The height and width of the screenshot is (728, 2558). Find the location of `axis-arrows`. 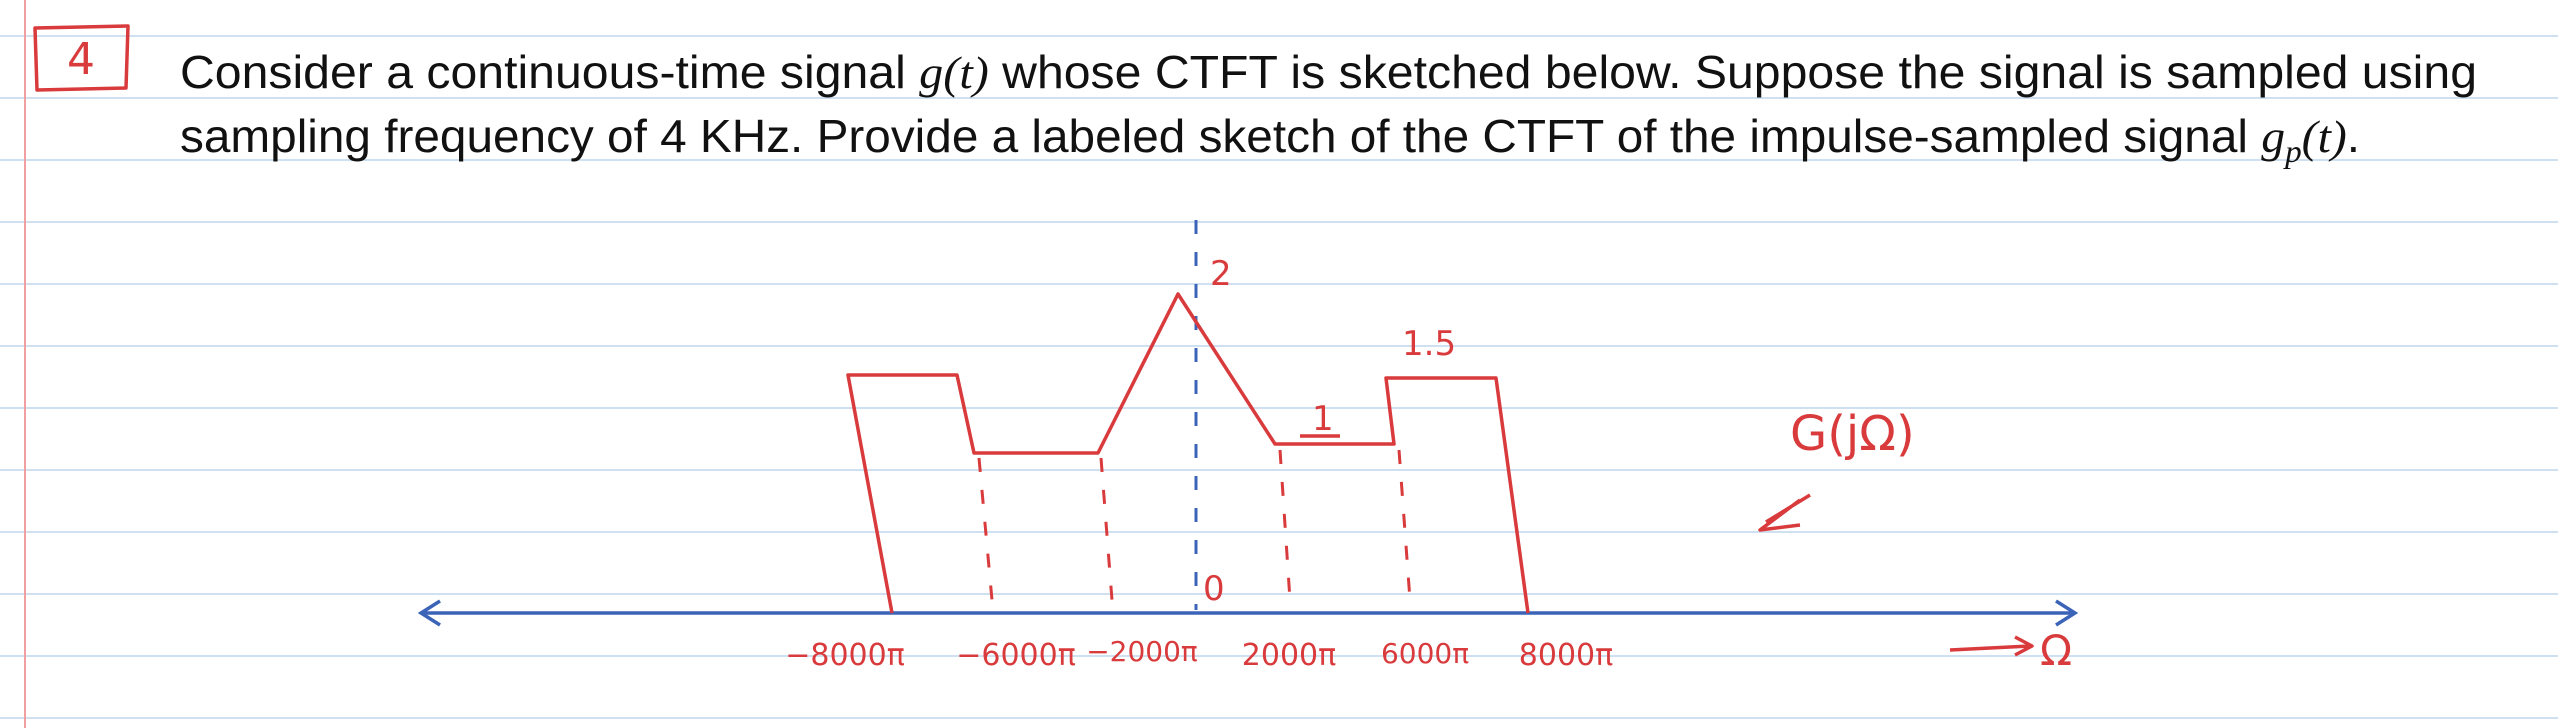

axis-arrows is located at coordinates (1248, 613).